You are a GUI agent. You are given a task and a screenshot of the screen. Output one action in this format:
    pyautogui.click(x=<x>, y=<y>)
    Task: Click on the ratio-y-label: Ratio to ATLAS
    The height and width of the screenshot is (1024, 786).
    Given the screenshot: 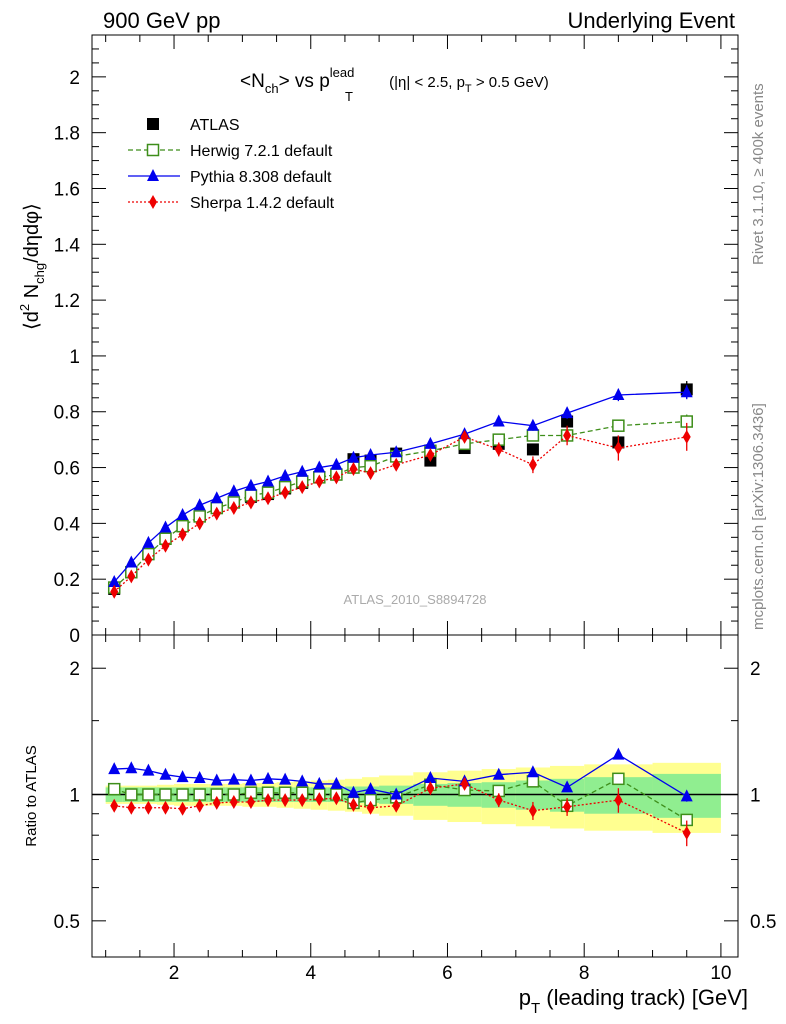 What is the action you would take?
    pyautogui.click(x=31, y=795)
    